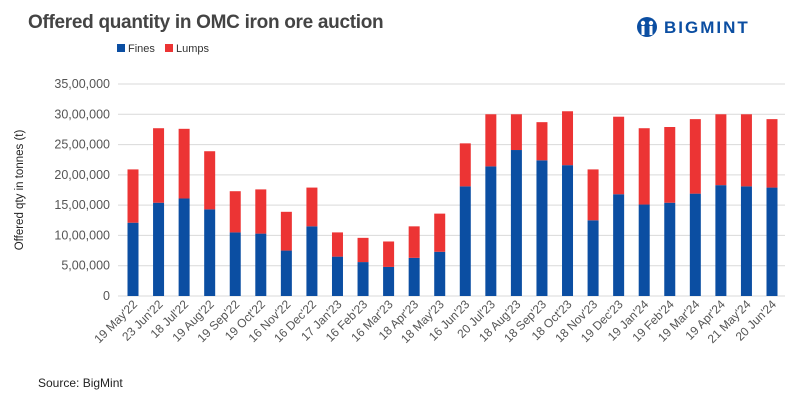 This screenshot has height=401, width=800. What do you see at coordinates (82, 175) in the screenshot?
I see `y-tick-label: 20,00,000` at bounding box center [82, 175].